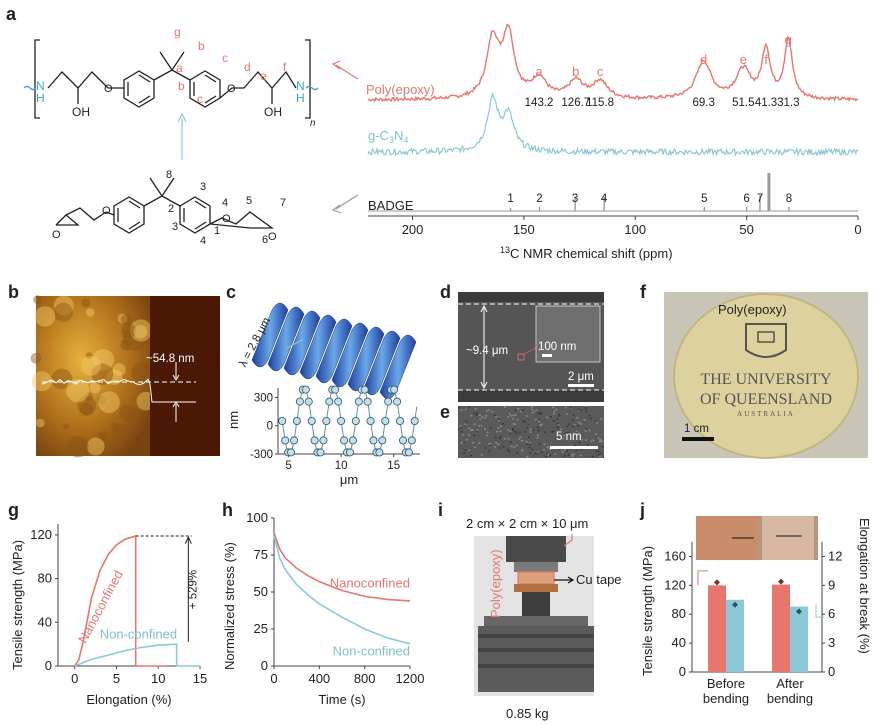 The image size is (876, 726). Describe the element at coordinates (45, 578) in the screenshot. I see `y-tick-label: 80` at that location.